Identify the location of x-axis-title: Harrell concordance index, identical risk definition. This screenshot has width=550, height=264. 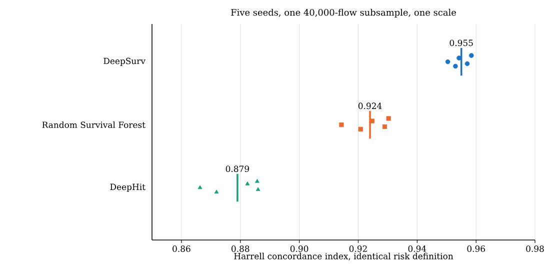
(344, 256).